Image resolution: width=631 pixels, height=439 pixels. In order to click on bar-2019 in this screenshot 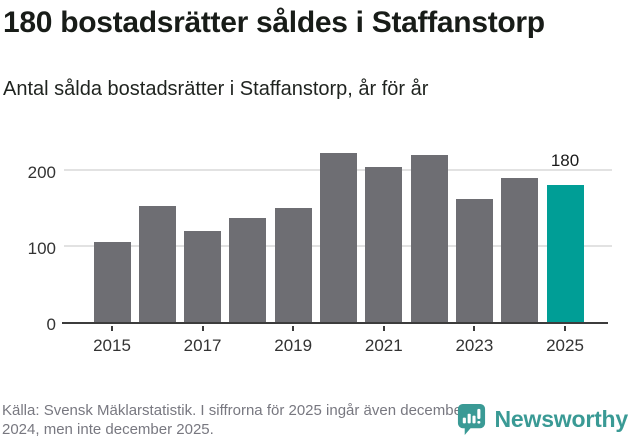, I will do `click(293, 265)`.